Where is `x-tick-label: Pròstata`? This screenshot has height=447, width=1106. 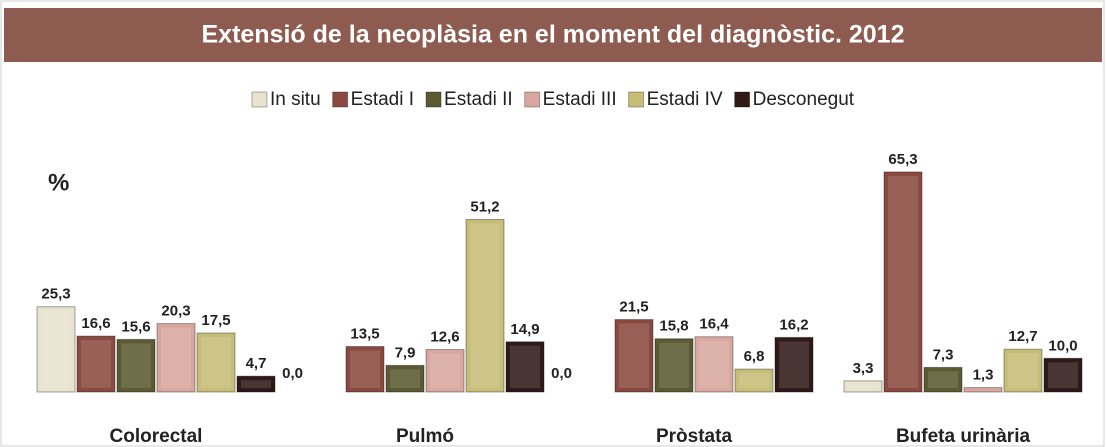 x-tick-label: Pròstata is located at coordinates (694, 436).